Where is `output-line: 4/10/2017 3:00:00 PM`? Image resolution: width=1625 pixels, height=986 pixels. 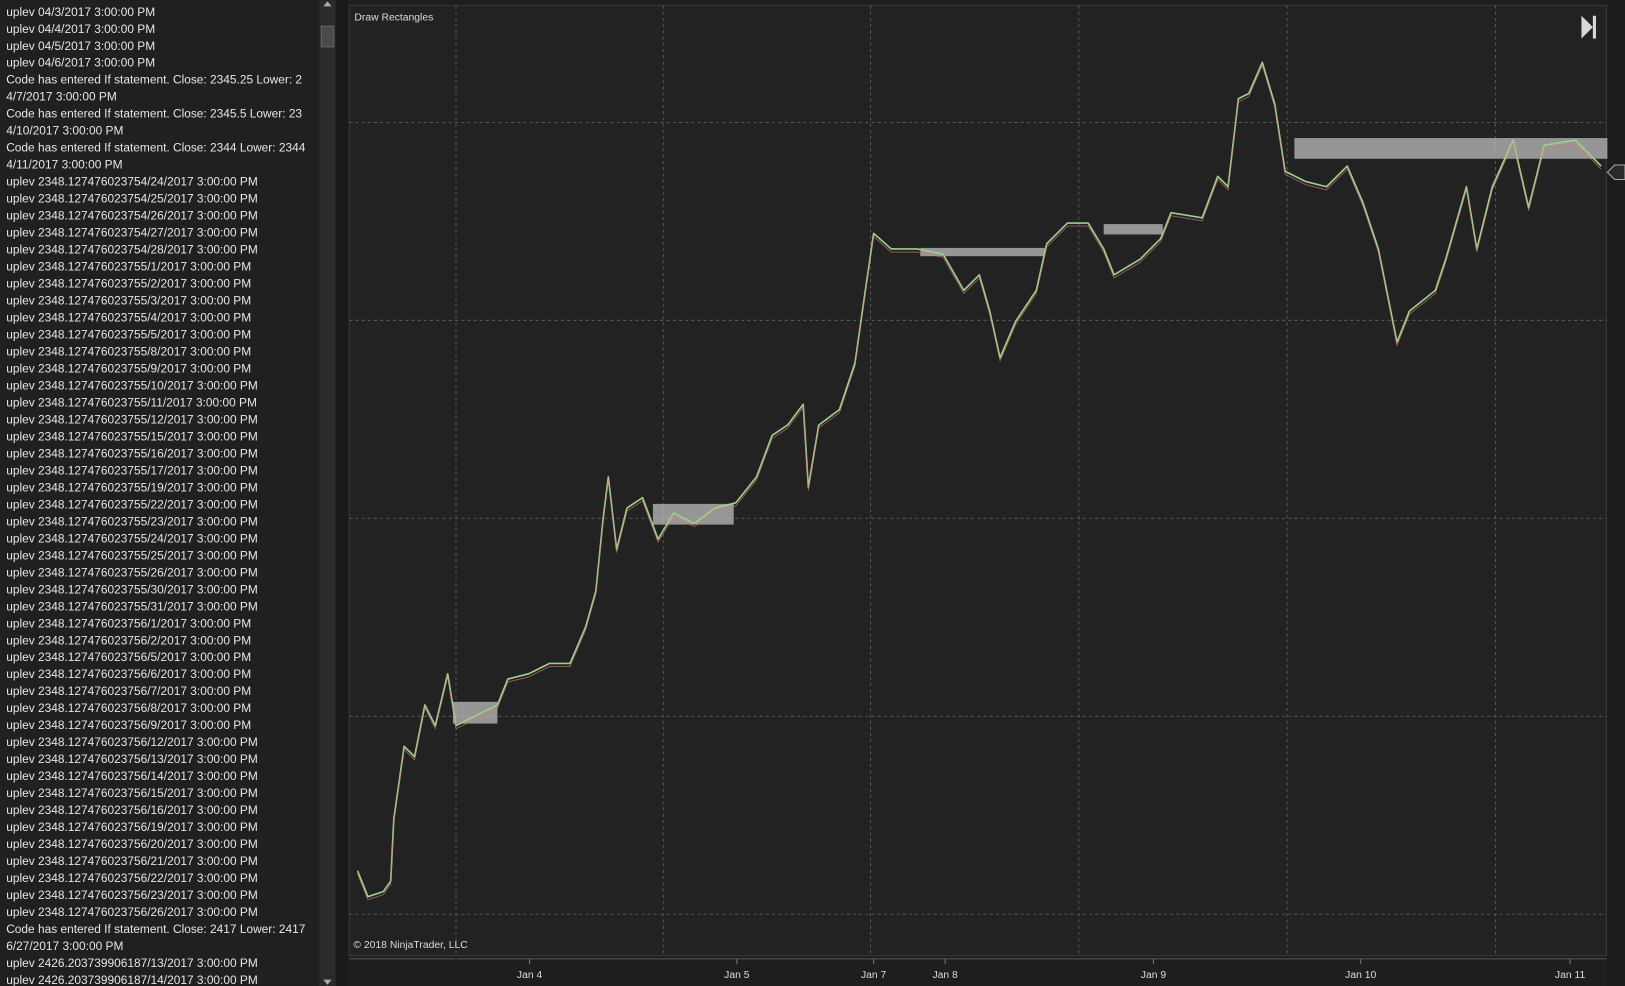 output-line: 4/10/2017 3:00:00 PM is located at coordinates (64, 131).